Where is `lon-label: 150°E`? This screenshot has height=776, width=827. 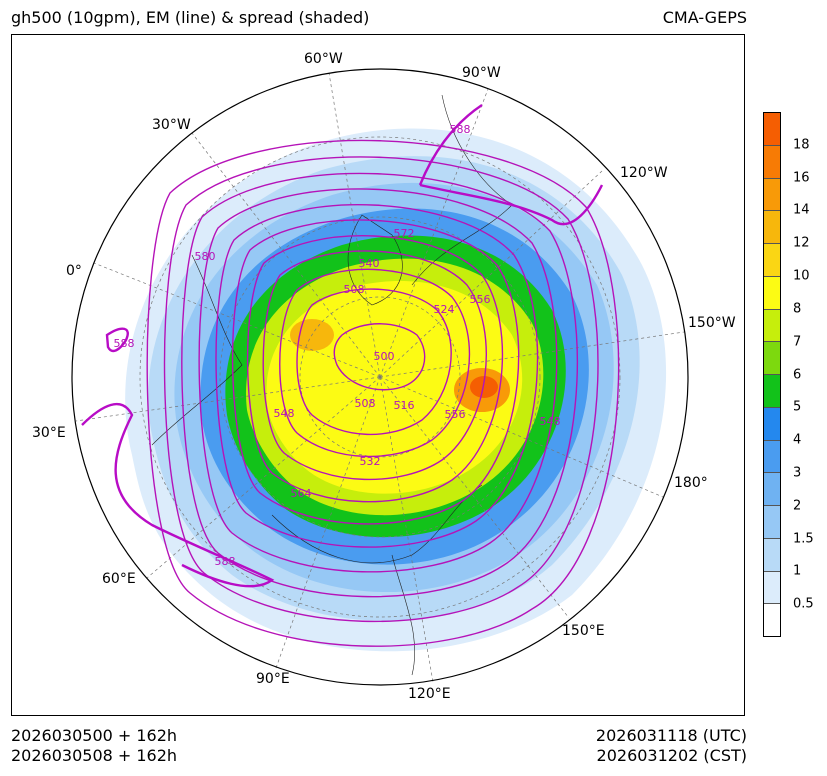
lon-label: 150°E is located at coordinates (583, 631).